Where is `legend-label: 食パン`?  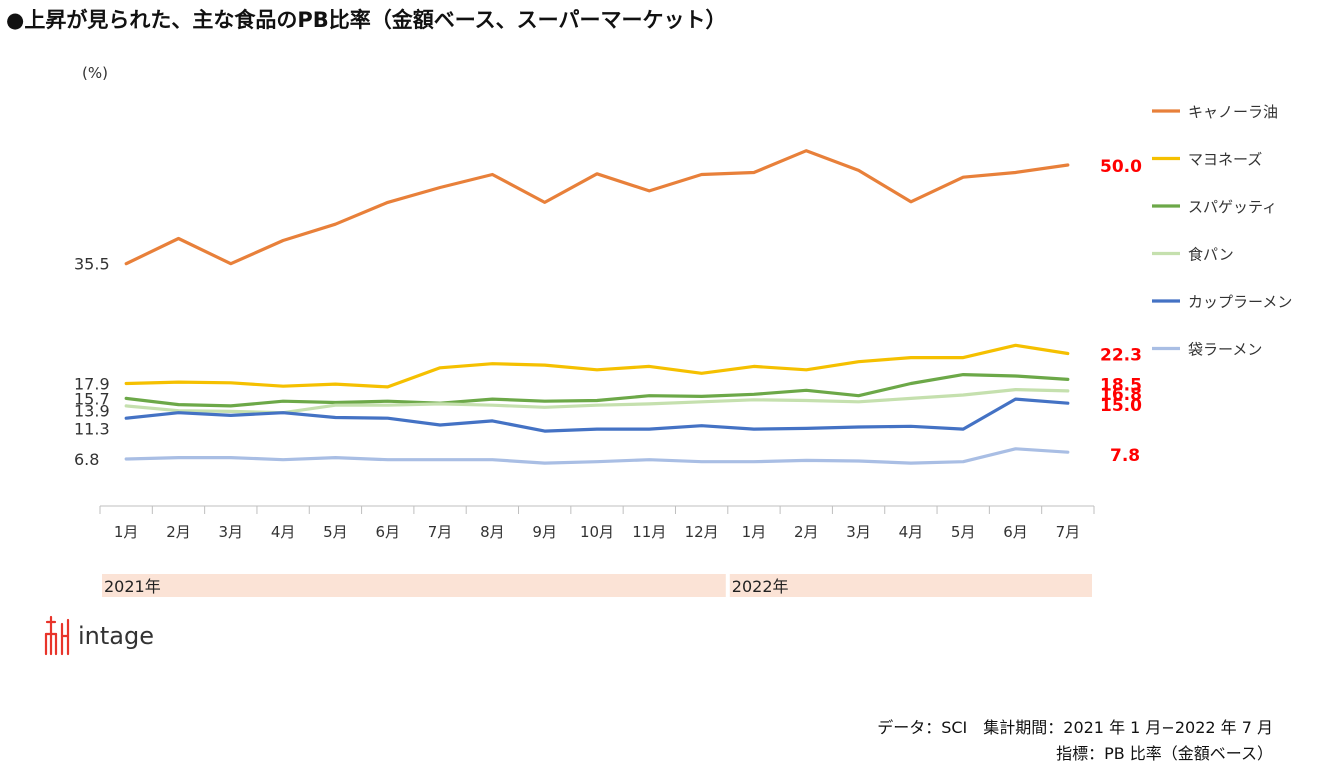
legend-label: 食パン is located at coordinates (1211, 255).